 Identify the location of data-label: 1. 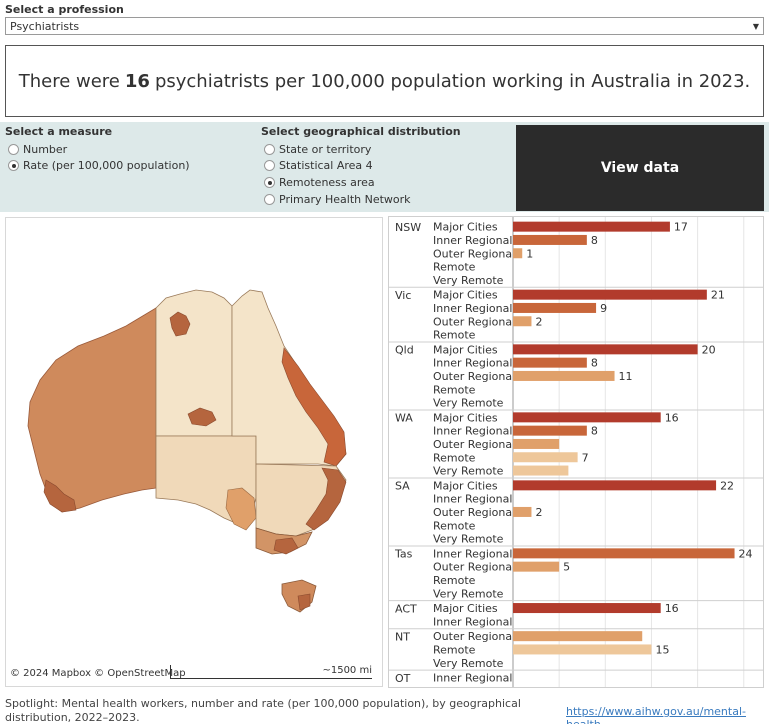
(529, 253).